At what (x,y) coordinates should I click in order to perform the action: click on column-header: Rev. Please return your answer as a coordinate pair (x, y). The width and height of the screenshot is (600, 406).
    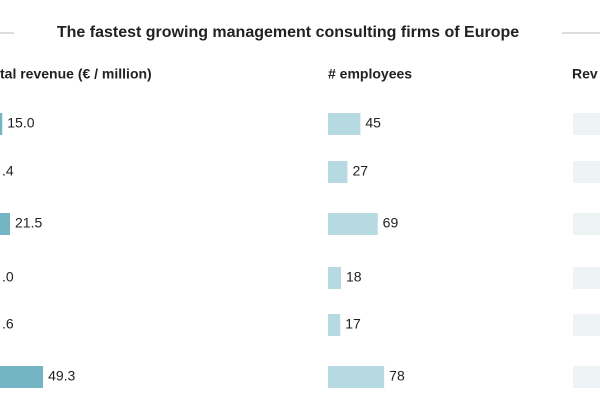
    Looking at the image, I should click on (585, 74).